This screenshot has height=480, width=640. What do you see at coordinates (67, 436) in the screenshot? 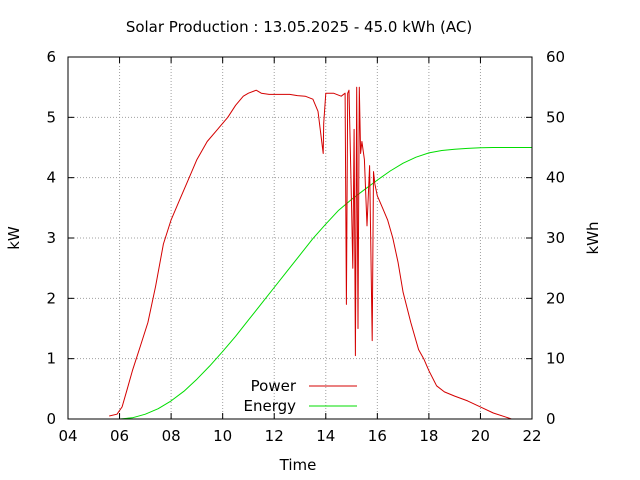
I see `x-tick-label: 04` at bounding box center [67, 436].